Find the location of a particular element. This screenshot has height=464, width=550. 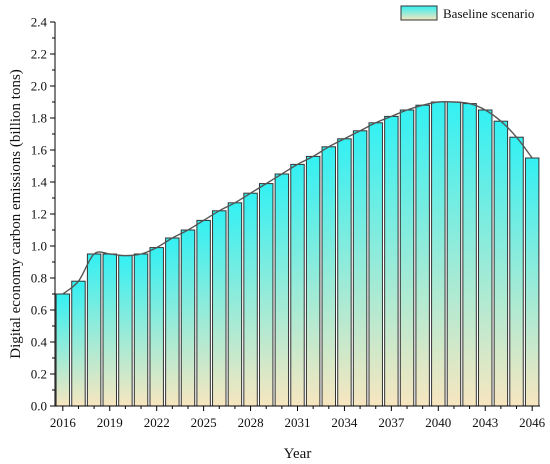

bar-2020 is located at coordinates (125, 331).